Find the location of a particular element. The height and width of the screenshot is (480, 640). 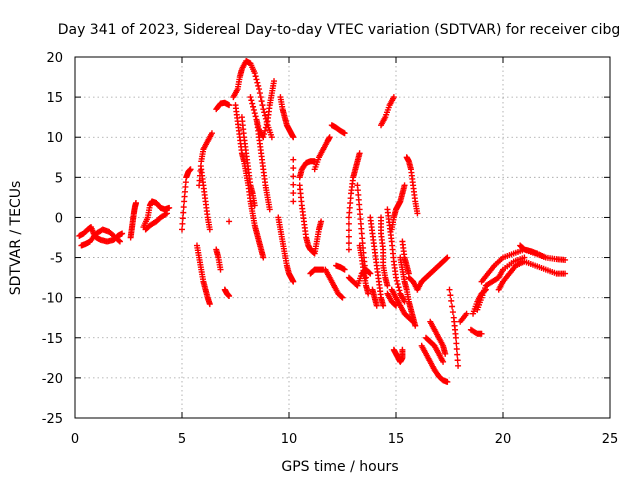

x-axis-title: GPS time / hours is located at coordinates (339, 467).